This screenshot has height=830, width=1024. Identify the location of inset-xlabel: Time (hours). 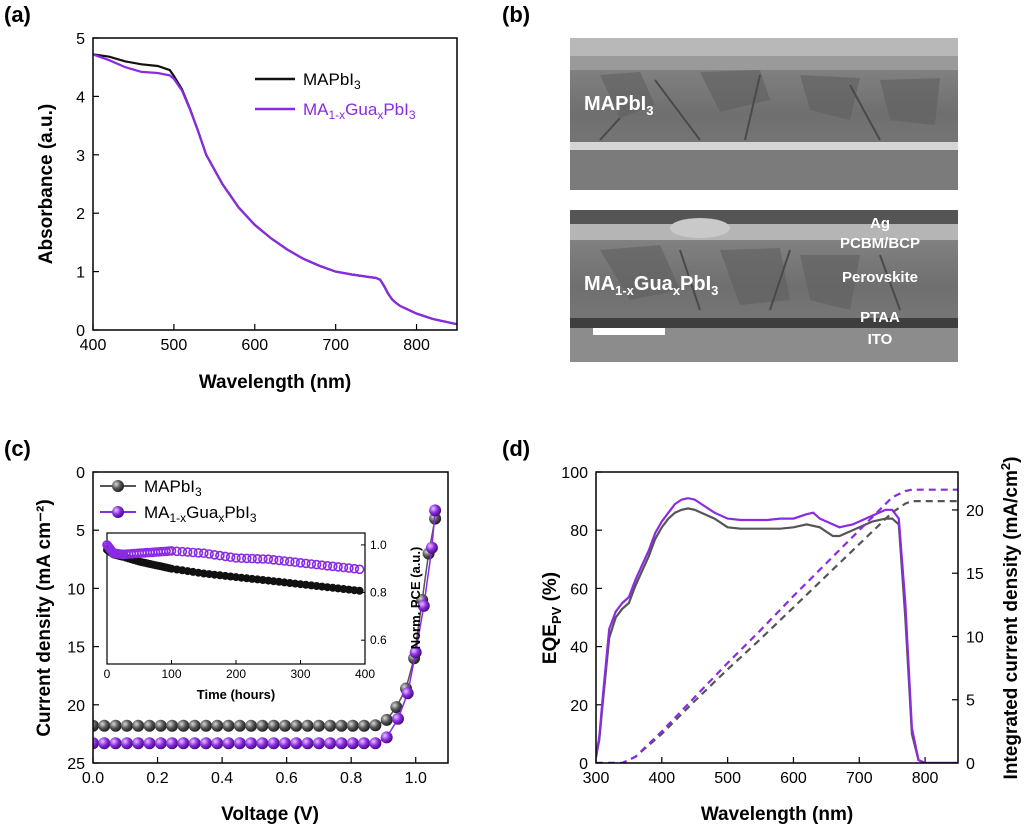
(236, 694).